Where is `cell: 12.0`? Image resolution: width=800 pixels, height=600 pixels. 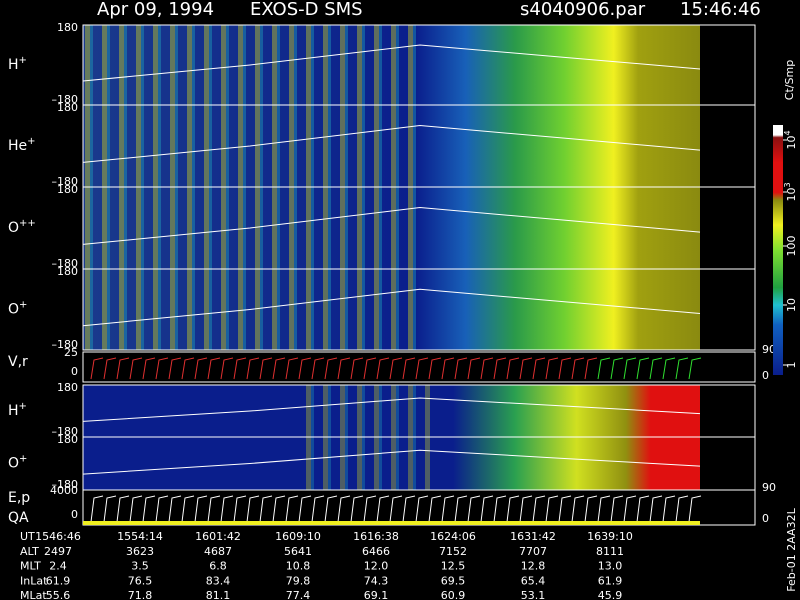
cell: 12.0 is located at coordinates (376, 566).